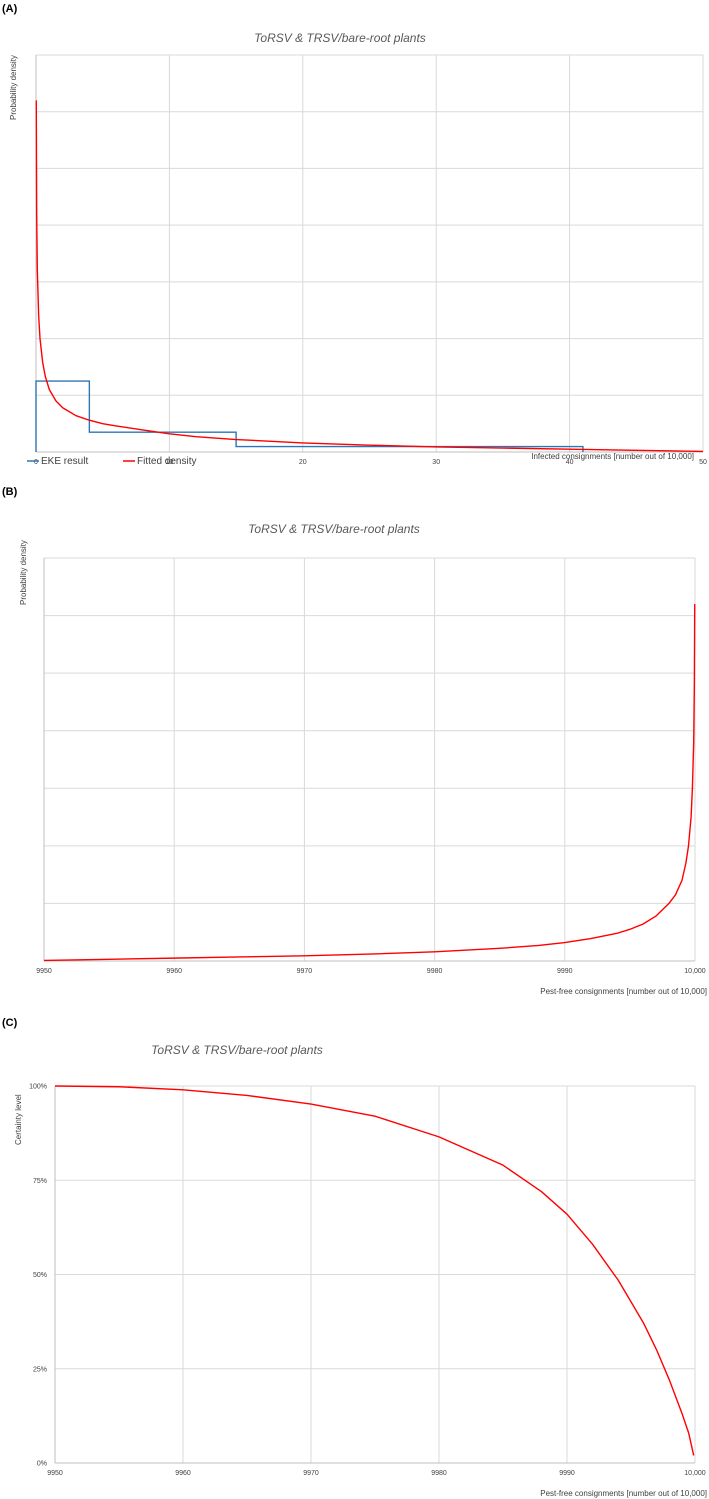 This screenshot has height=1499, width=709. Describe the element at coordinates (18, 1119) in the screenshot. I see `chart-c-ylabel: Certainty level` at that location.